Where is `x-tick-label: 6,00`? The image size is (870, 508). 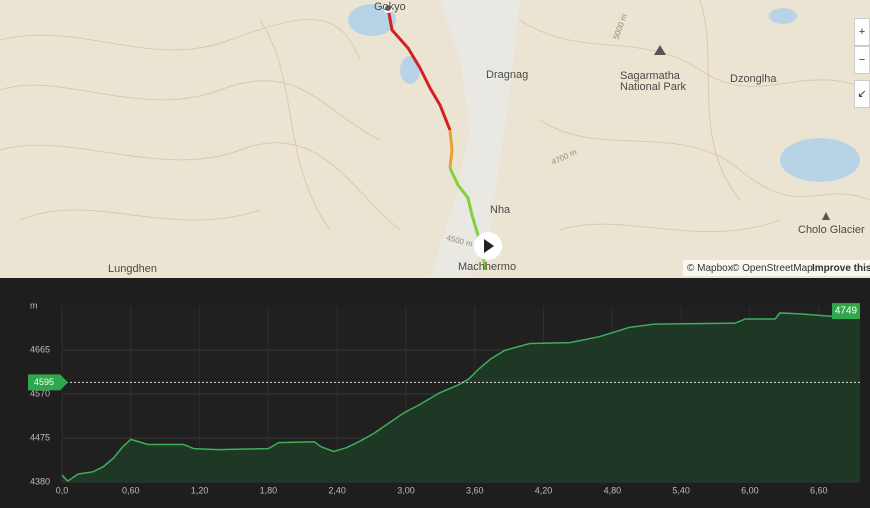
x-tick-label: 6,00 is located at coordinates (750, 490).